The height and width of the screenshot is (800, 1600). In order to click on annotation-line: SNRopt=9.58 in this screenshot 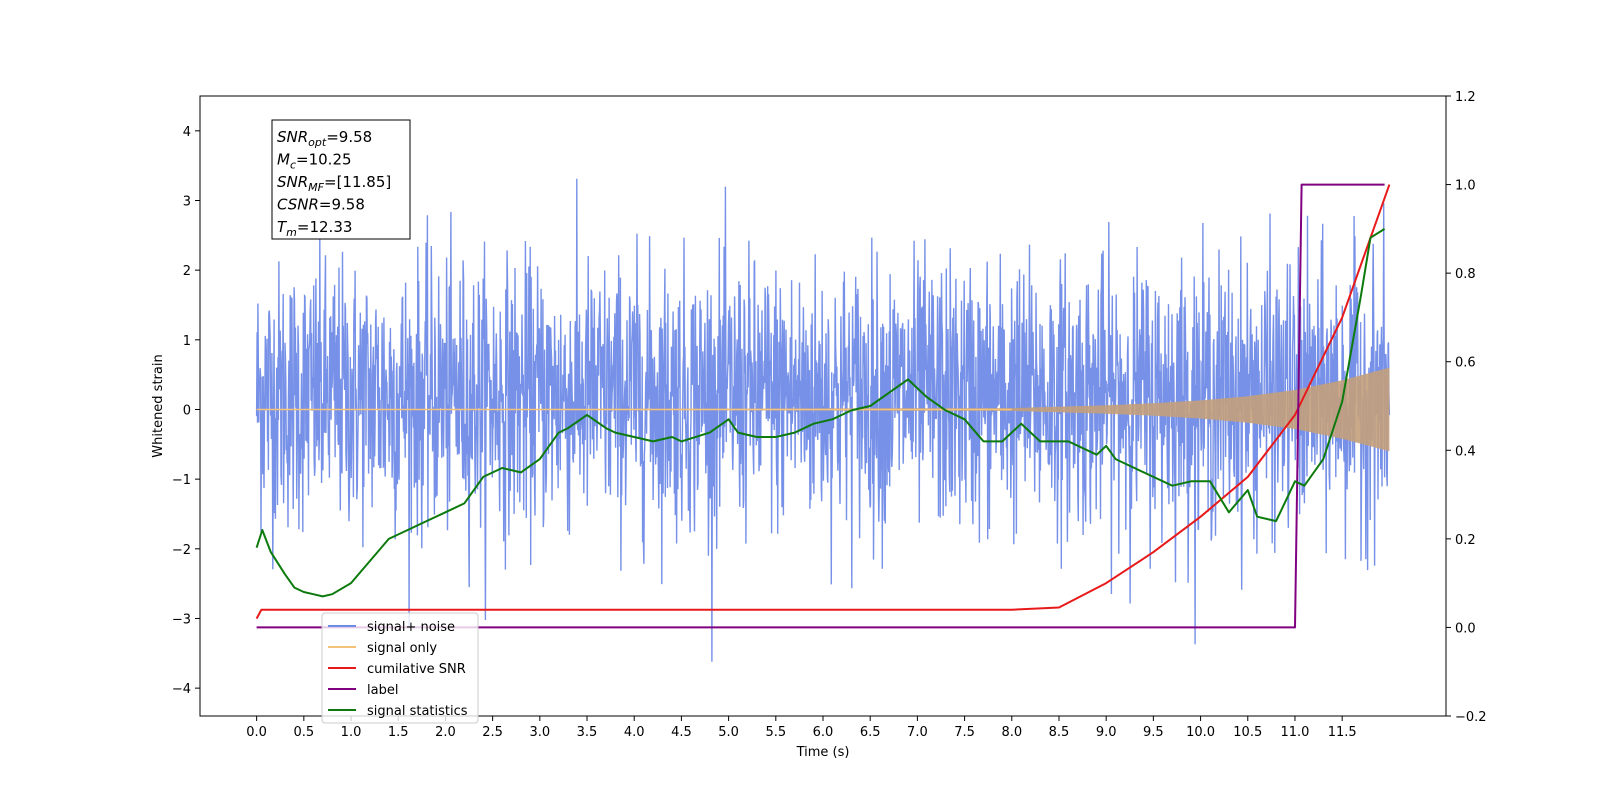, I will do `click(324, 138)`.